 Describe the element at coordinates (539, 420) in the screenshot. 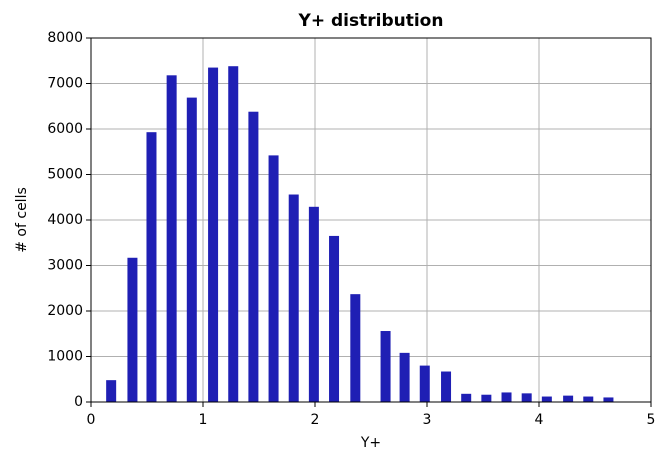

I see `x-tick-label: 4` at that location.